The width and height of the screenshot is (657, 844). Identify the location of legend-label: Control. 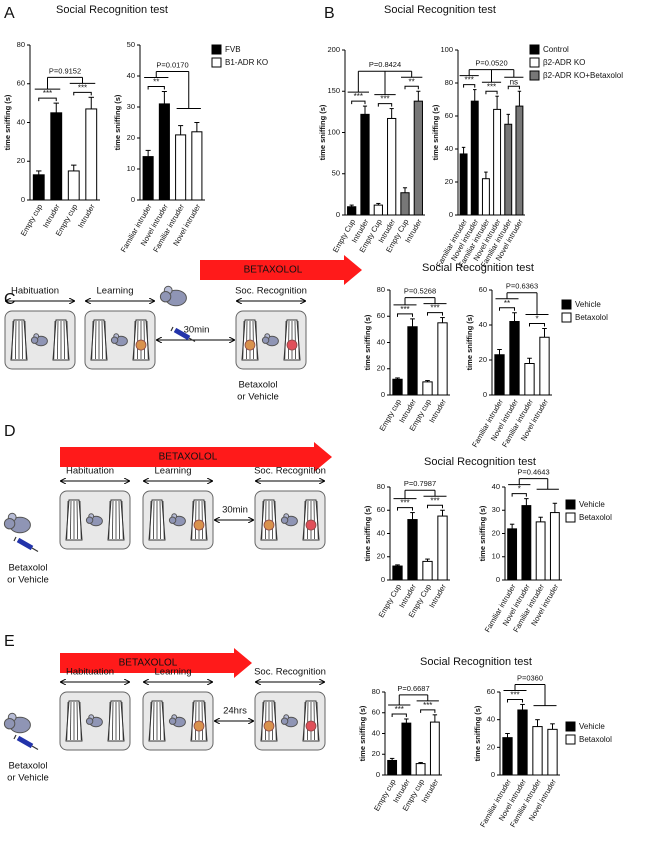
(556, 49).